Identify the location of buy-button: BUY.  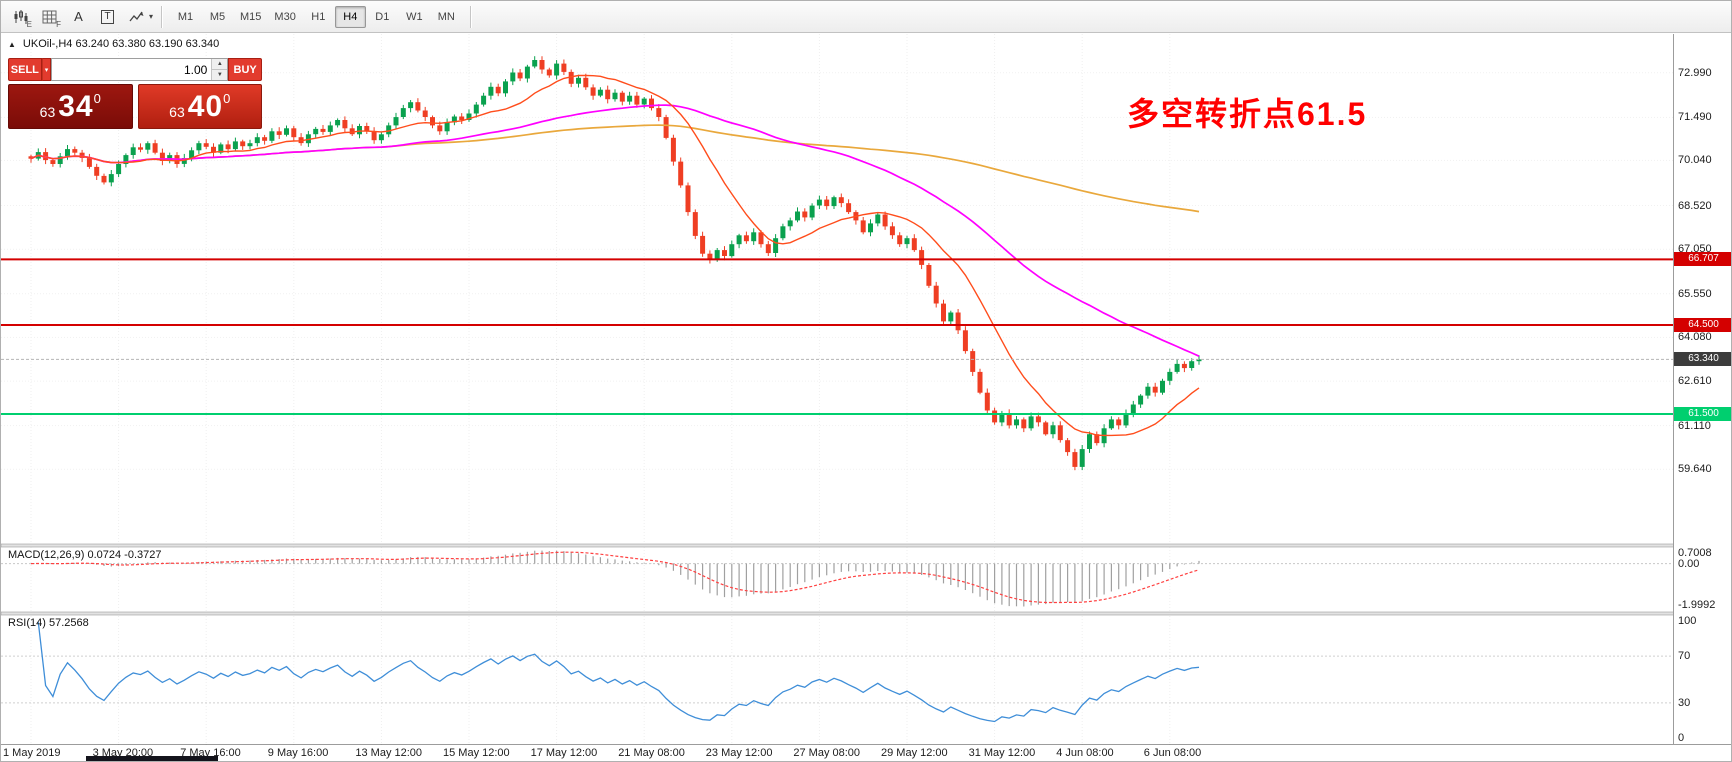
(245, 69).